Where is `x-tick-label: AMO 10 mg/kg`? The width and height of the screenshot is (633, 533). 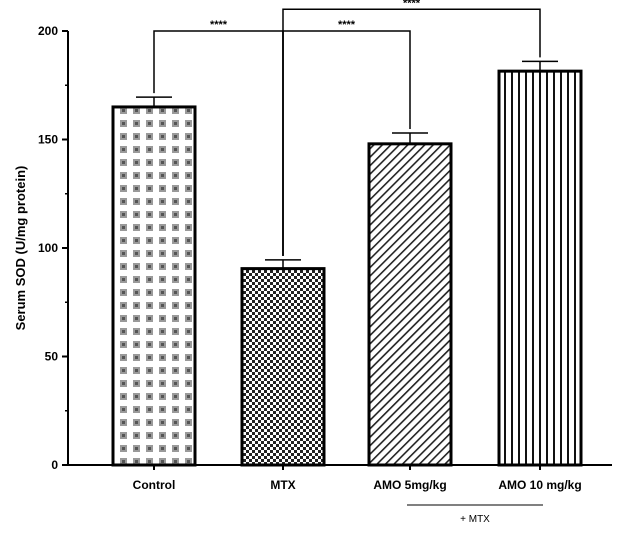
x-tick-label: AMO 10 mg/kg is located at coordinates (539, 485).